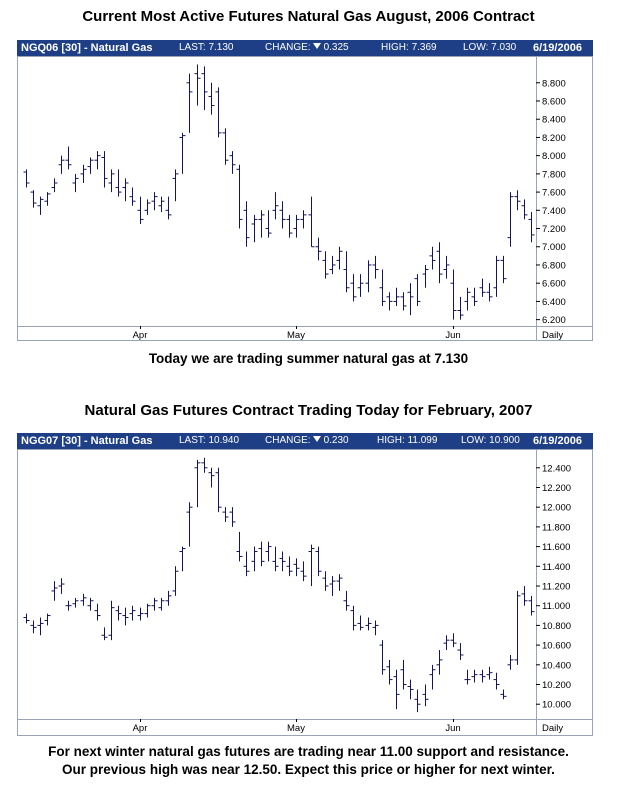  I want to click on x-tick-label: Jun, so click(452, 335).